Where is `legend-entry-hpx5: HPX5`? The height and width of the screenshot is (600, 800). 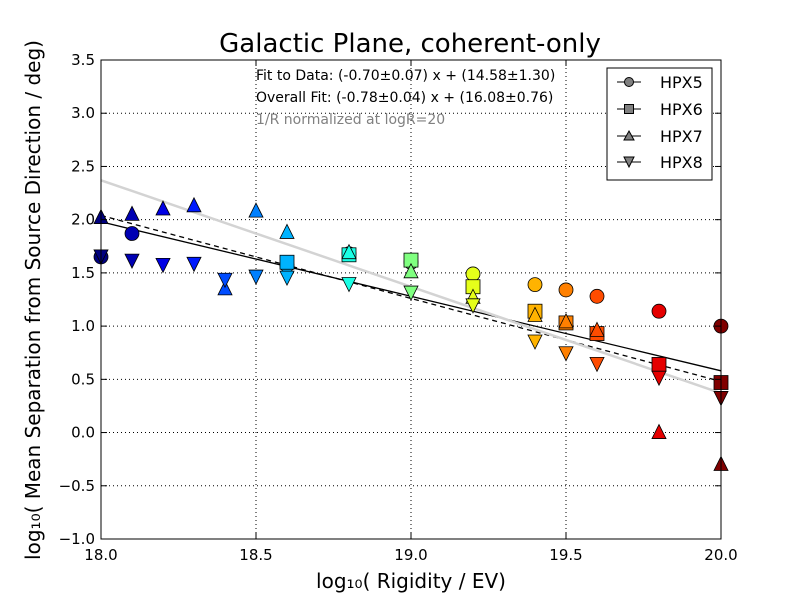
legend-entry-hpx5: HPX5 is located at coordinates (660, 82).